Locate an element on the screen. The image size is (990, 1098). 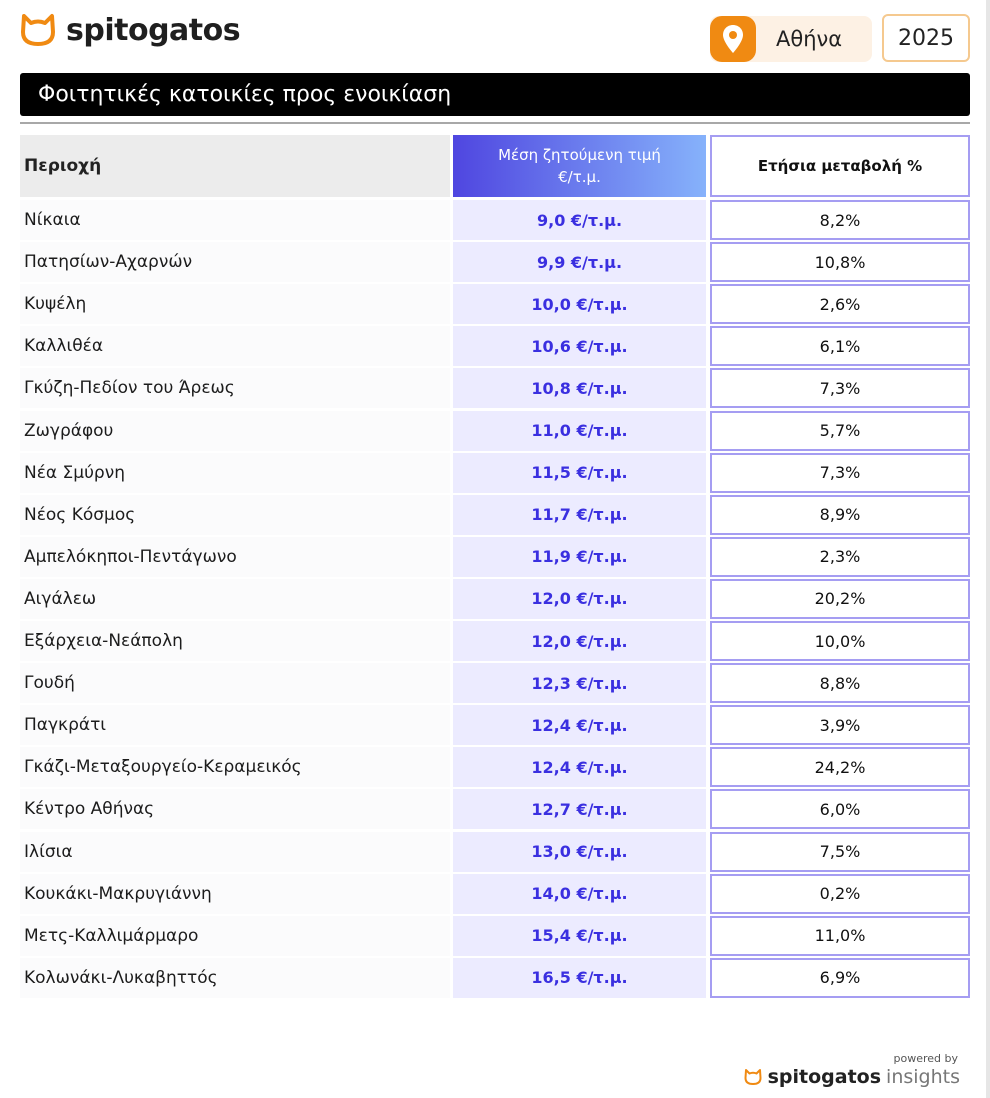
table-row: Πατησίων-Αχαρνών 9,9 €/τ.μ. 10,8% is located at coordinates (495, 262).